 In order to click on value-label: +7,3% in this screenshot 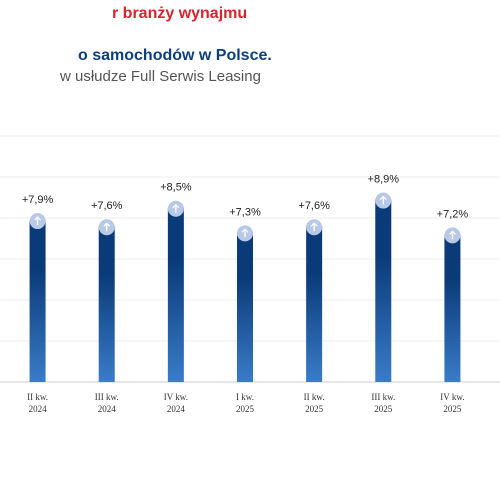, I will do `click(245, 212)`.